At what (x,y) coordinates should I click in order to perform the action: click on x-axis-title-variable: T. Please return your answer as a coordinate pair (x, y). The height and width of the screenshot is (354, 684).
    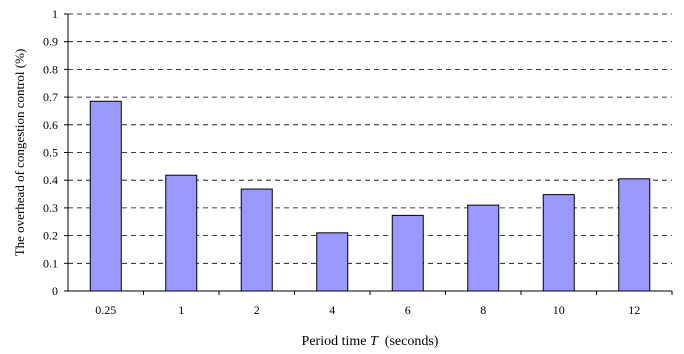
    Looking at the image, I should click on (374, 341).